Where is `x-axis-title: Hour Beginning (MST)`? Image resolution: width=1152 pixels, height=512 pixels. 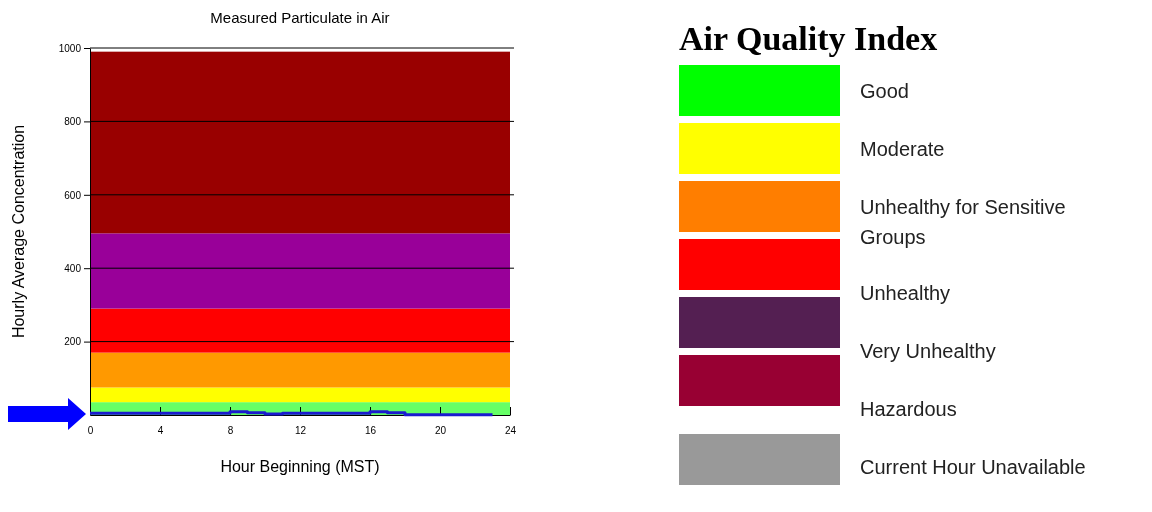 x-axis-title: Hour Beginning (MST) is located at coordinates (300, 466).